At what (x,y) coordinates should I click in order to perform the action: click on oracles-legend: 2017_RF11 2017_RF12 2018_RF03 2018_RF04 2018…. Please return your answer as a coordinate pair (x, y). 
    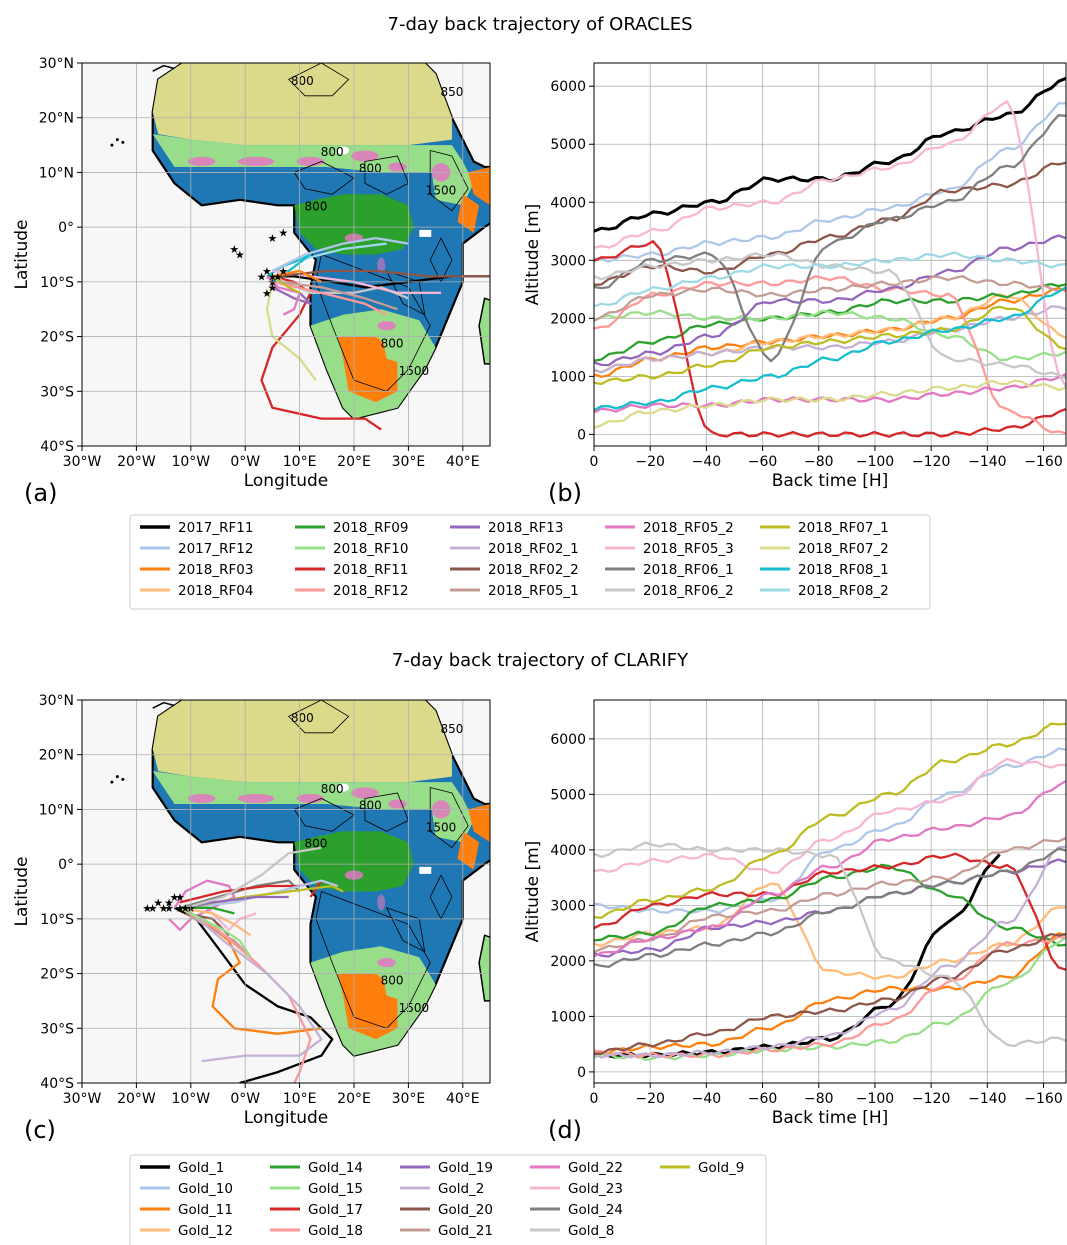
    Looking at the image, I should click on (530, 562).